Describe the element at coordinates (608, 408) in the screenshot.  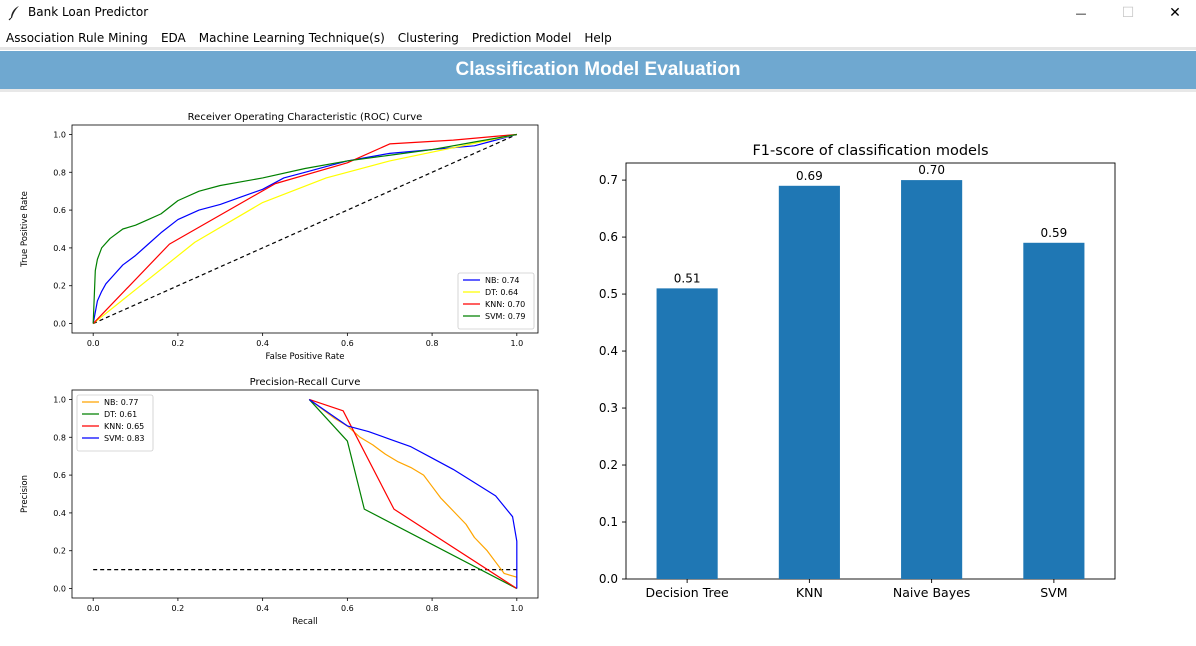
I see `y-tick-label: 0.3` at that location.